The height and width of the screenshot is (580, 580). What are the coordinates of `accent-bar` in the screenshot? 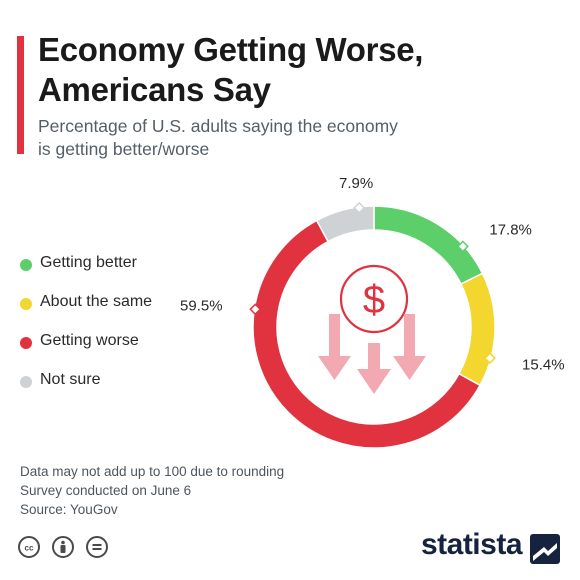 It's located at (20, 95).